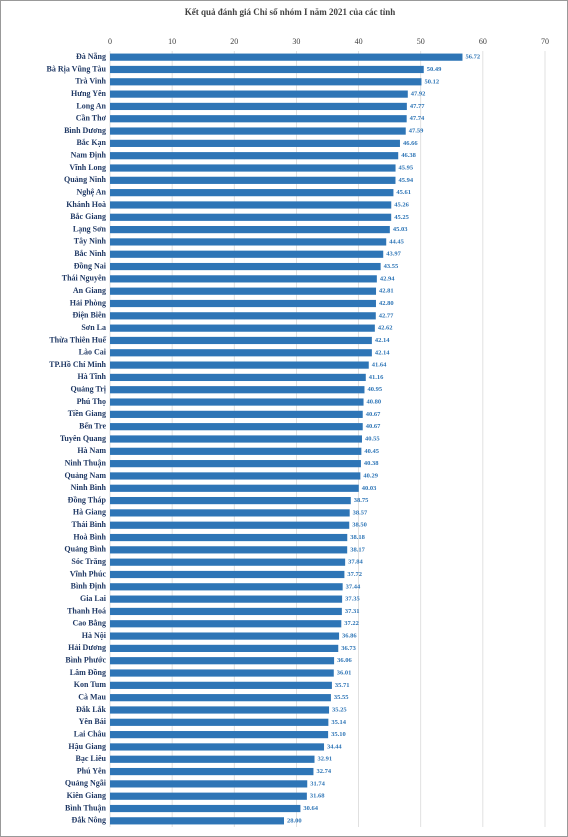 The height and width of the screenshot is (837, 568). What do you see at coordinates (373, 426) in the screenshot?
I see `value-label: 40.67` at bounding box center [373, 426].